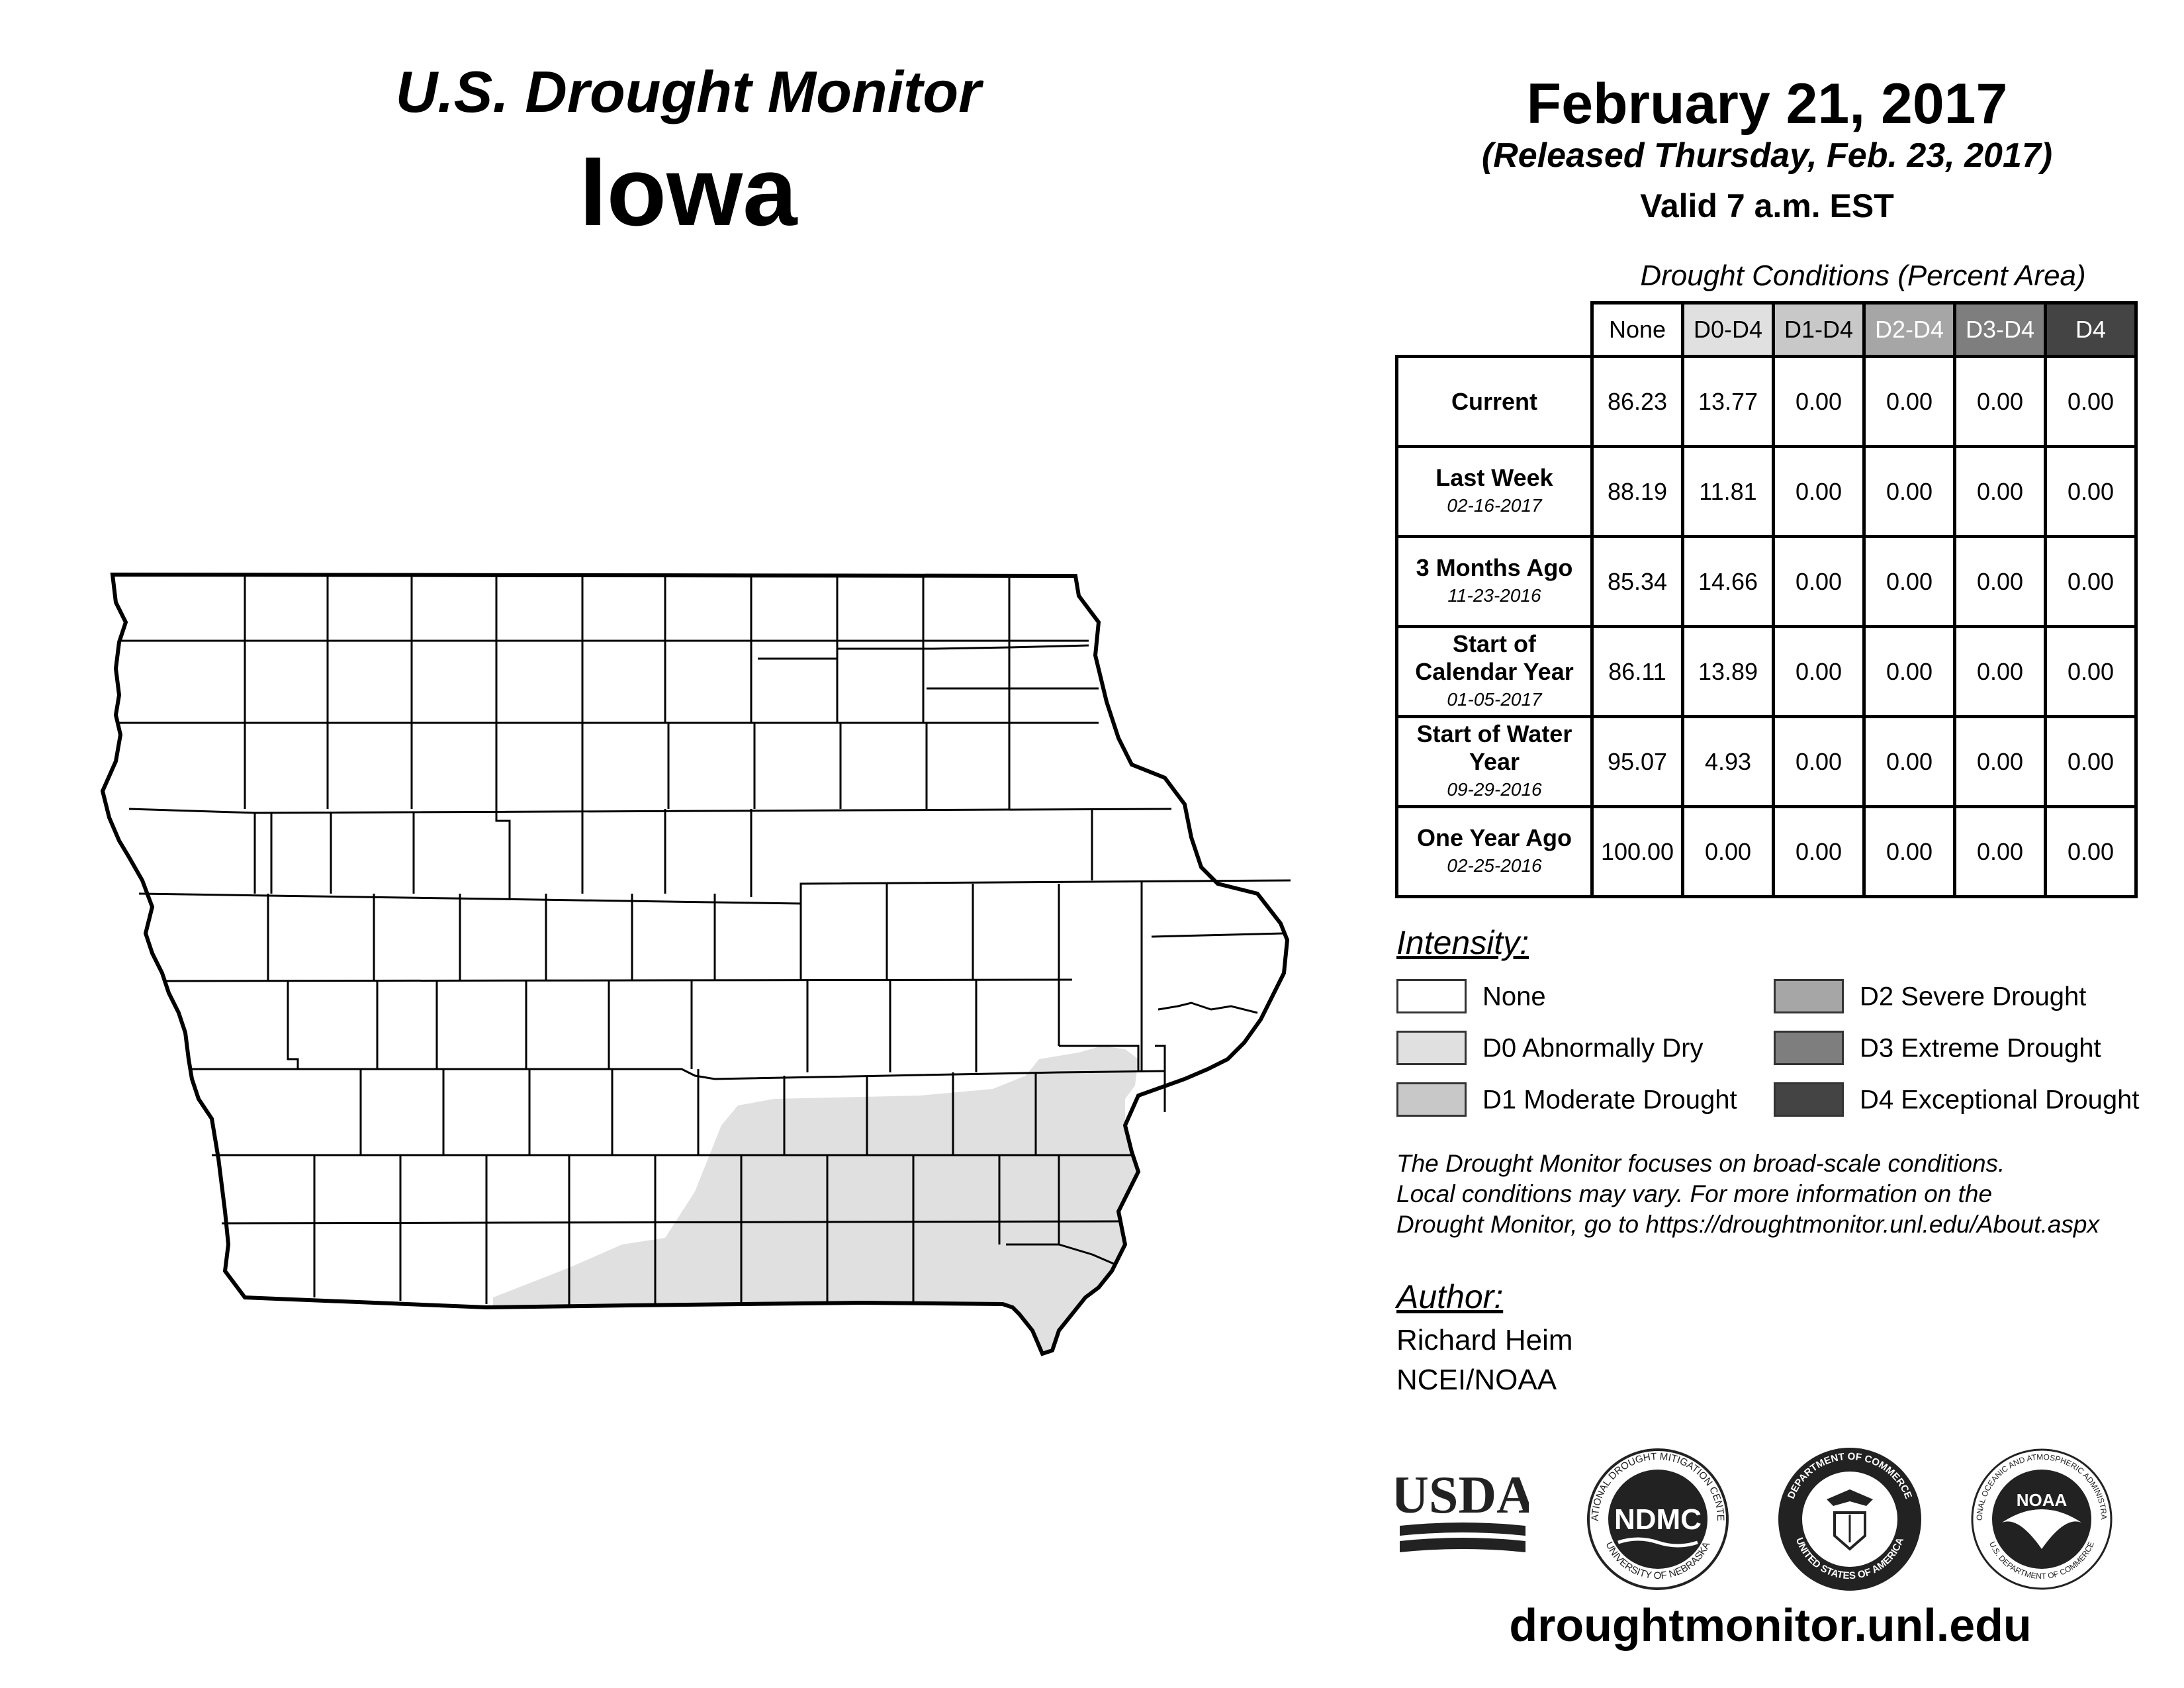  I want to click on legend-item-d2: D2 Severe Drought, so click(1931, 995).